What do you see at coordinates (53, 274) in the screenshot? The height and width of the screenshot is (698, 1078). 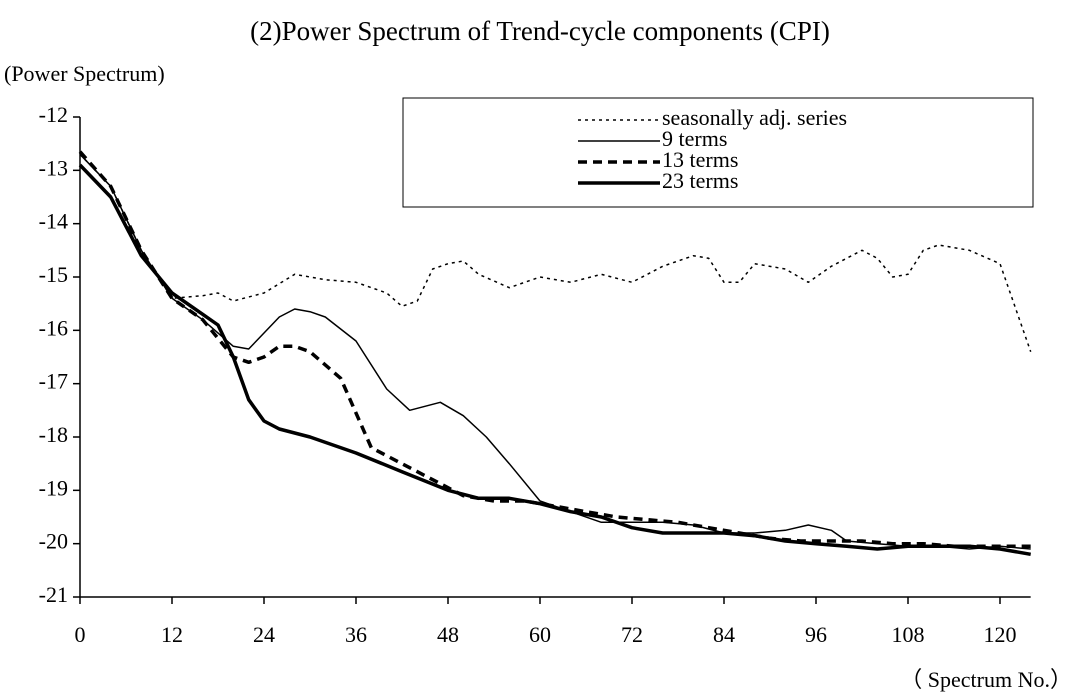 I see `y-tick-label: -15` at bounding box center [53, 274].